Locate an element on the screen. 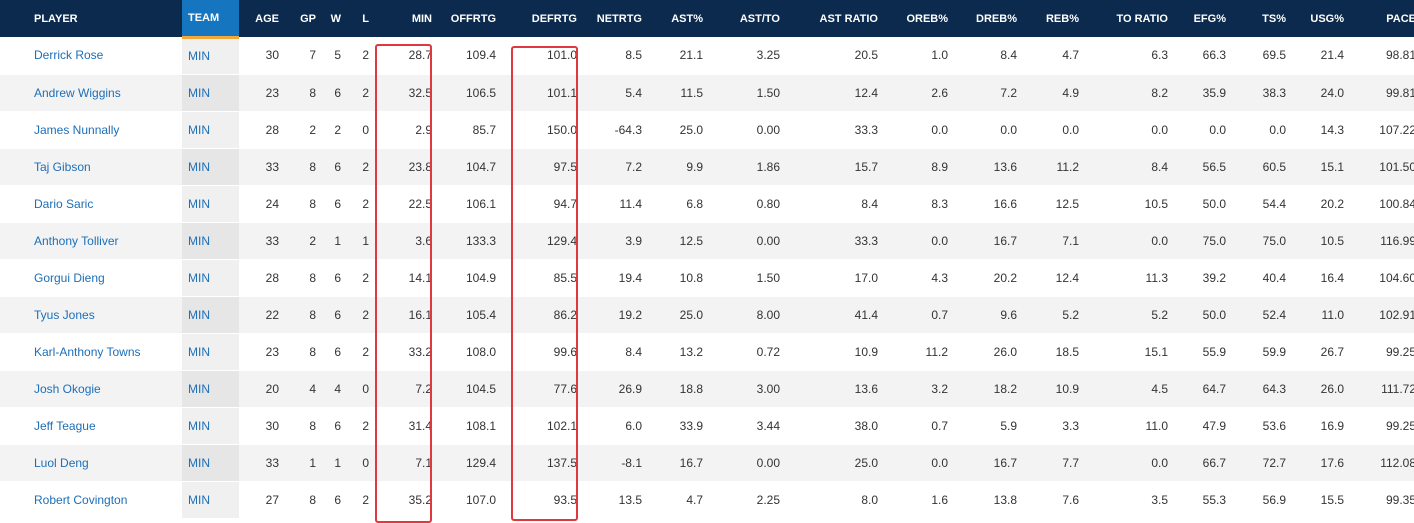 This screenshot has height=523, width=1414. dreb-pct-cell: 8.4 is located at coordinates (988, 56).